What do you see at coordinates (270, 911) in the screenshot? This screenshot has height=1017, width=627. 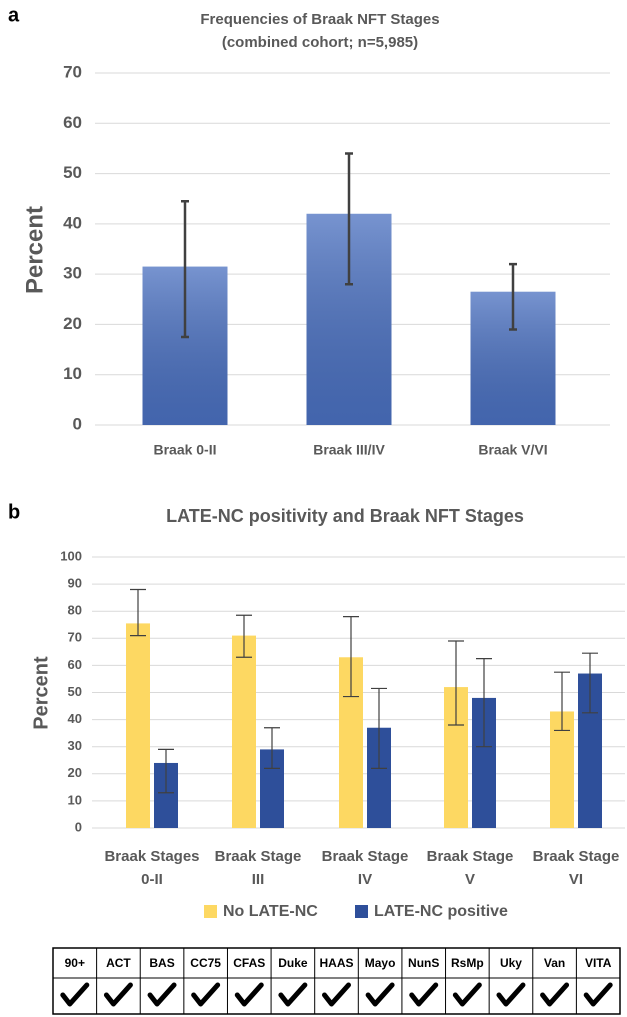 I see `legend-label: No LATE-NC` at bounding box center [270, 911].